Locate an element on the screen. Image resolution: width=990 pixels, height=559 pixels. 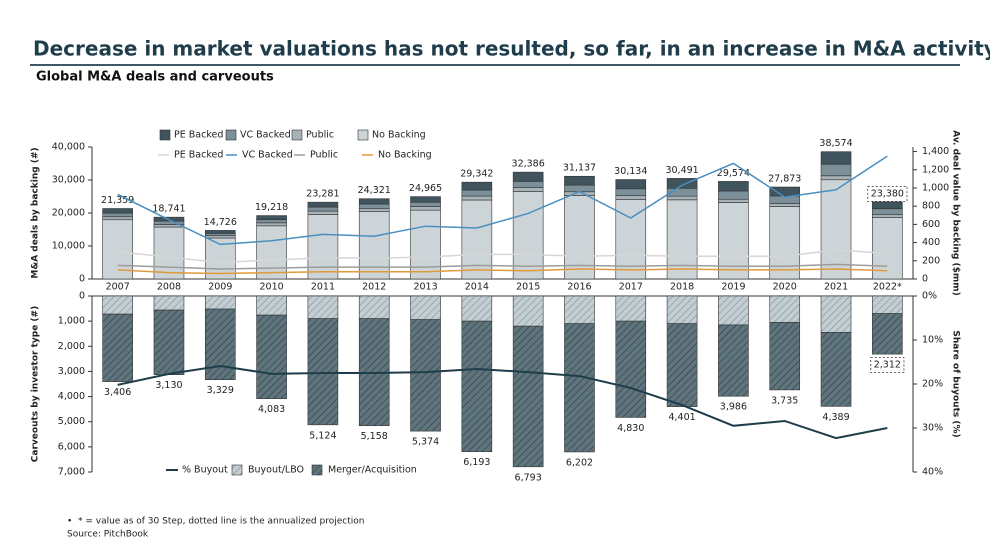
total-label: 5,374 is located at coordinates (425, 442).